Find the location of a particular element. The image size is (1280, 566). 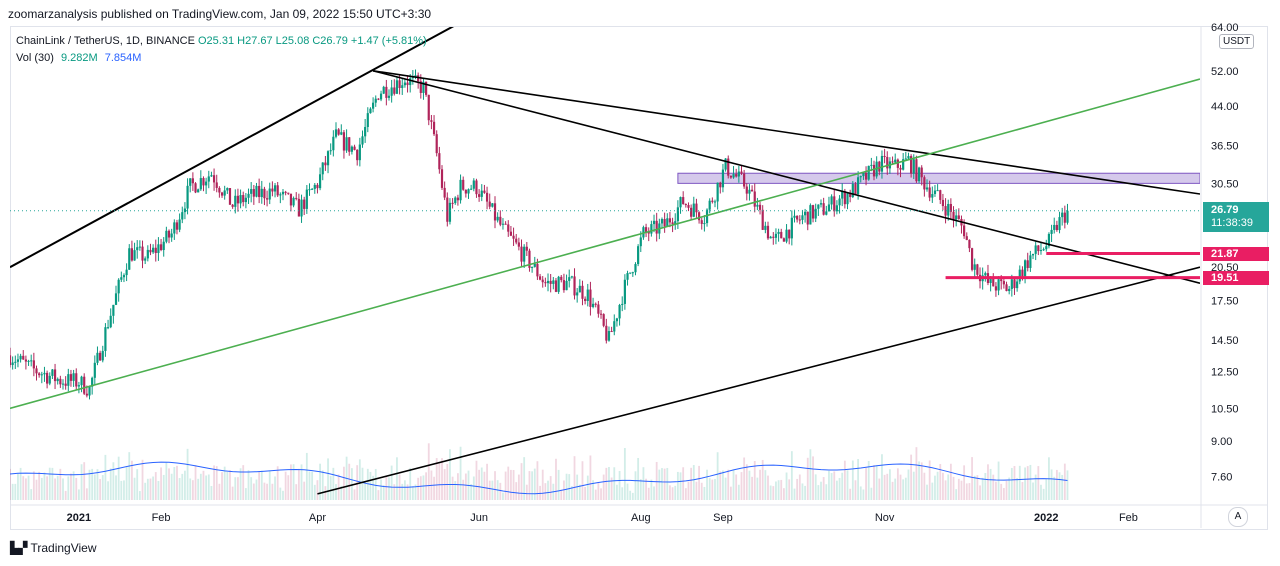

symbol-name: ChainLink / TetherUS, 1D, BINANCE is located at coordinates (105, 41).